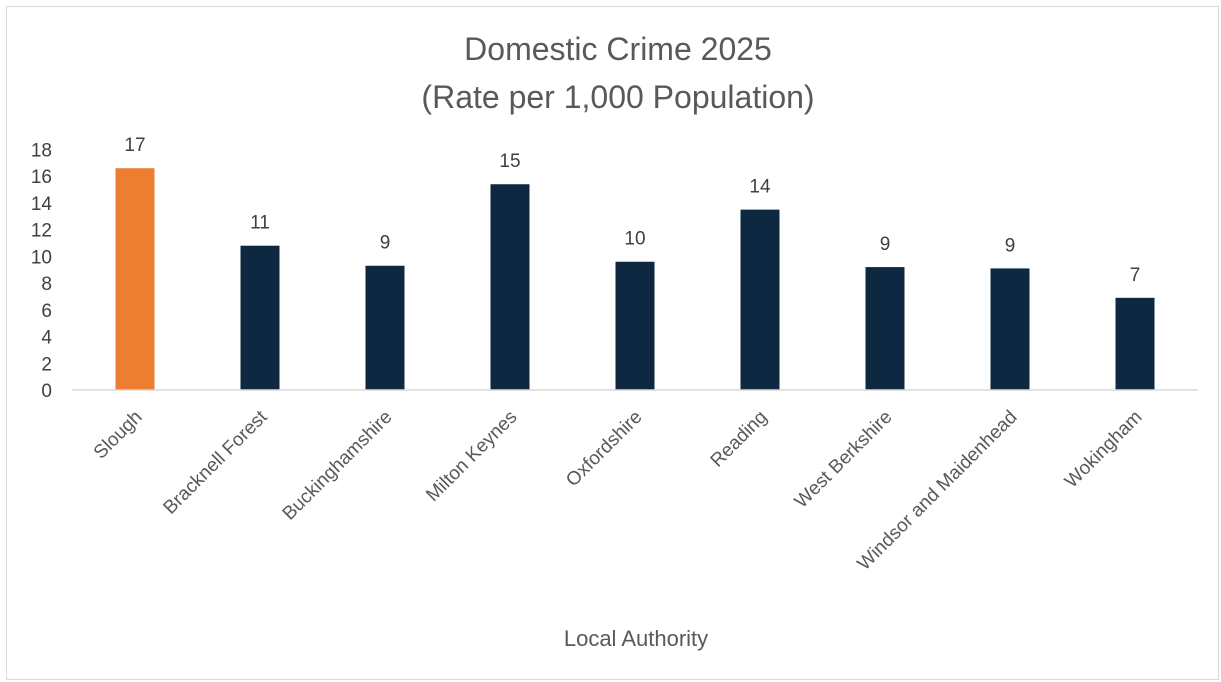 The height and width of the screenshot is (682, 1221). Describe the element at coordinates (46, 364) in the screenshot. I see `y-tick-label: 2` at that location.